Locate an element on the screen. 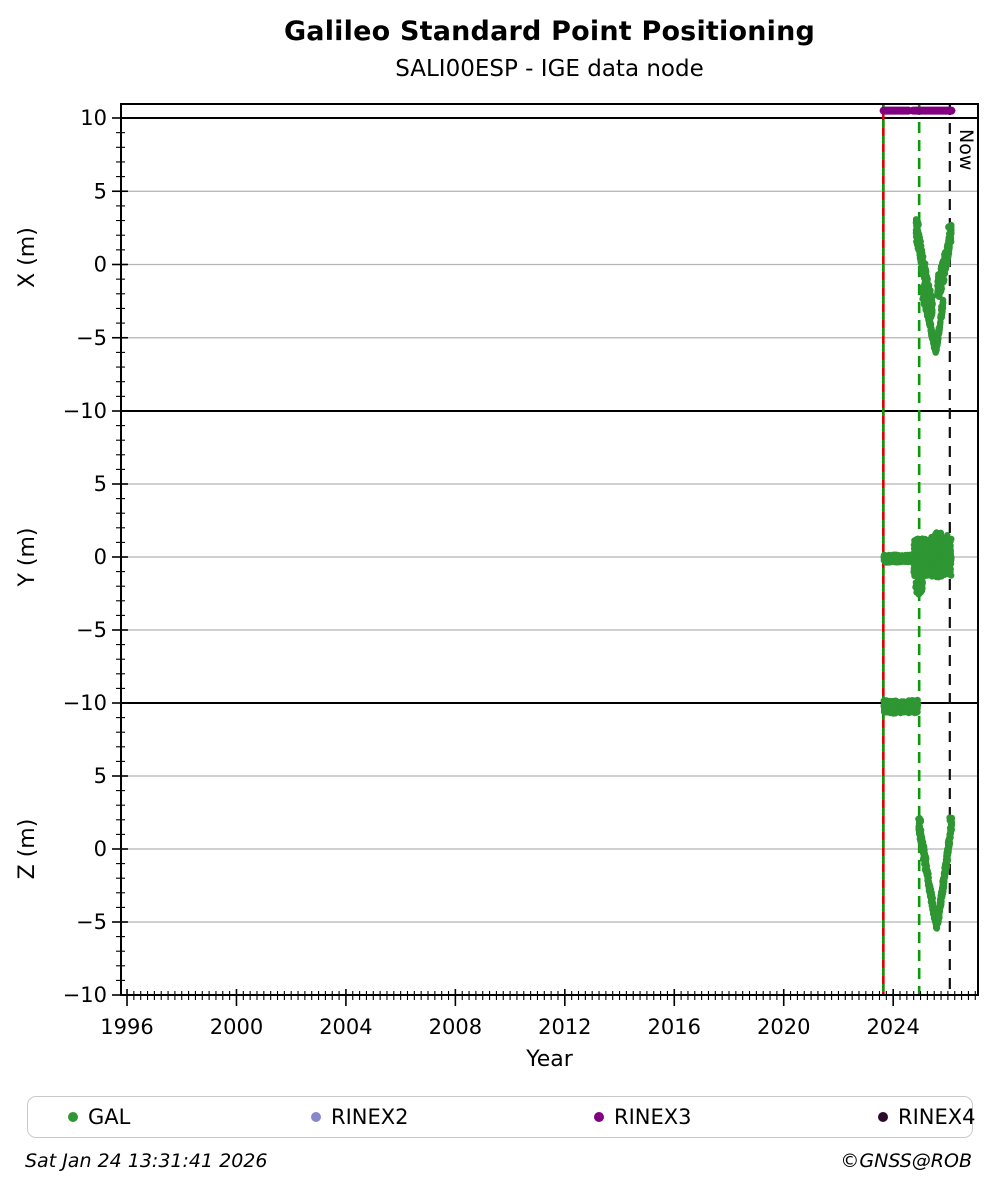 This screenshot has height=1194, width=997. legend-item-rinex2: RINEX2 is located at coordinates (360, 1117).